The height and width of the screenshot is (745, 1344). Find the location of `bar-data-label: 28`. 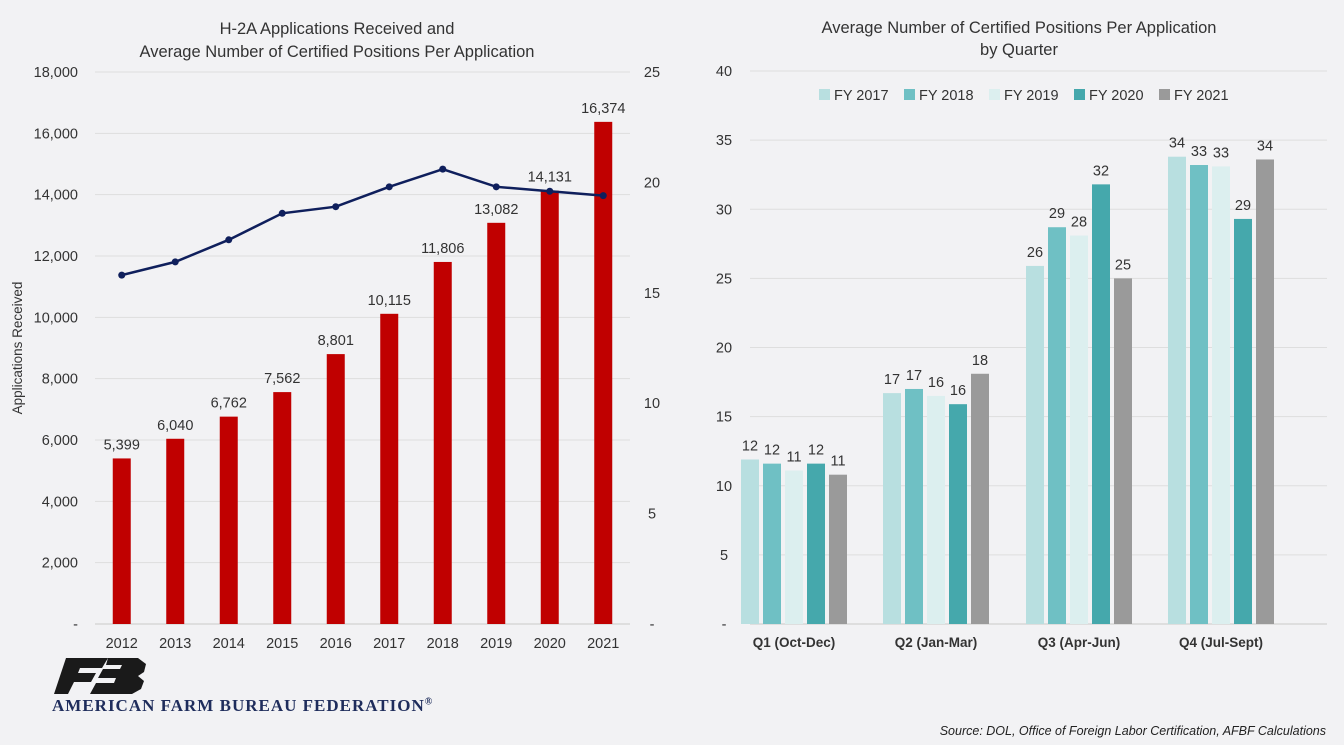

bar-data-label: 28 is located at coordinates (1079, 223).